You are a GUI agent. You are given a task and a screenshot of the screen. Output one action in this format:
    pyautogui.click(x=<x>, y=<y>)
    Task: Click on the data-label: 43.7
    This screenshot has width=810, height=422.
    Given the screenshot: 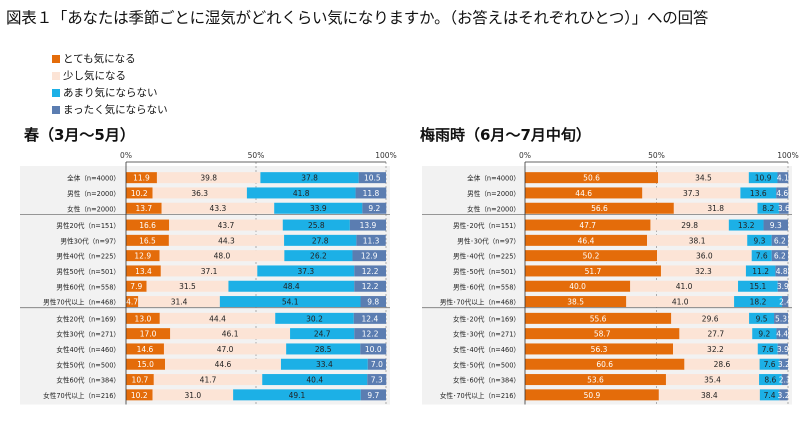 What is the action you would take?
    pyautogui.click(x=226, y=225)
    